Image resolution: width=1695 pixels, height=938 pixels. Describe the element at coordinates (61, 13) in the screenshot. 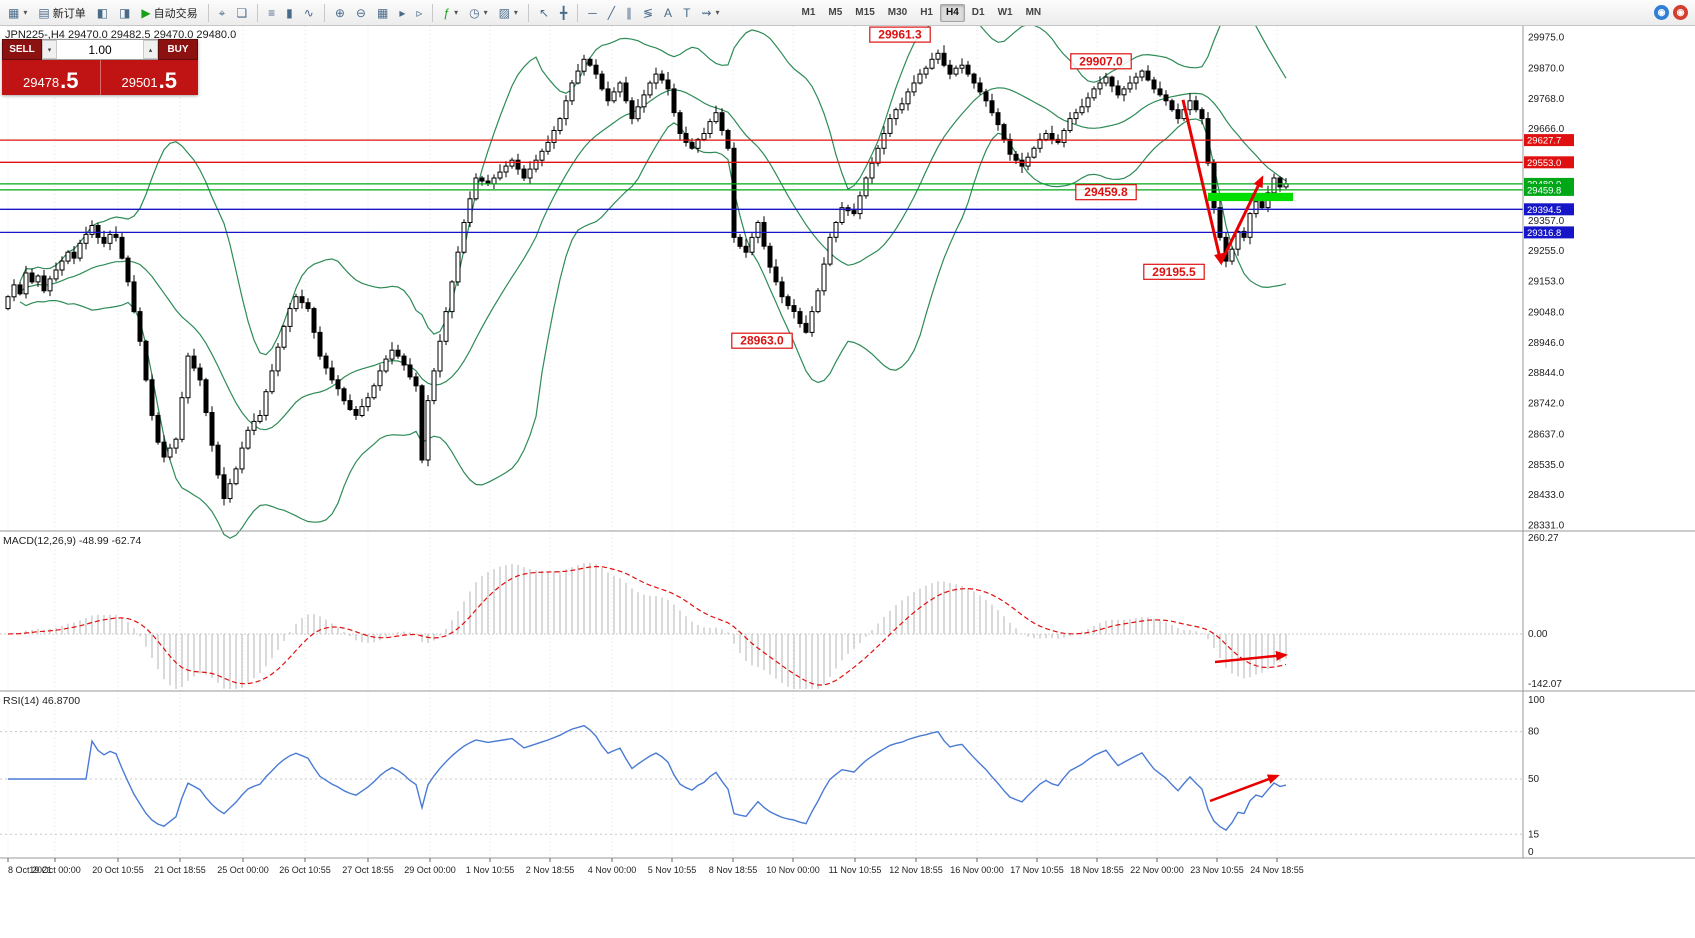

I see `new-order-button: ▤ 新订单` at that location.